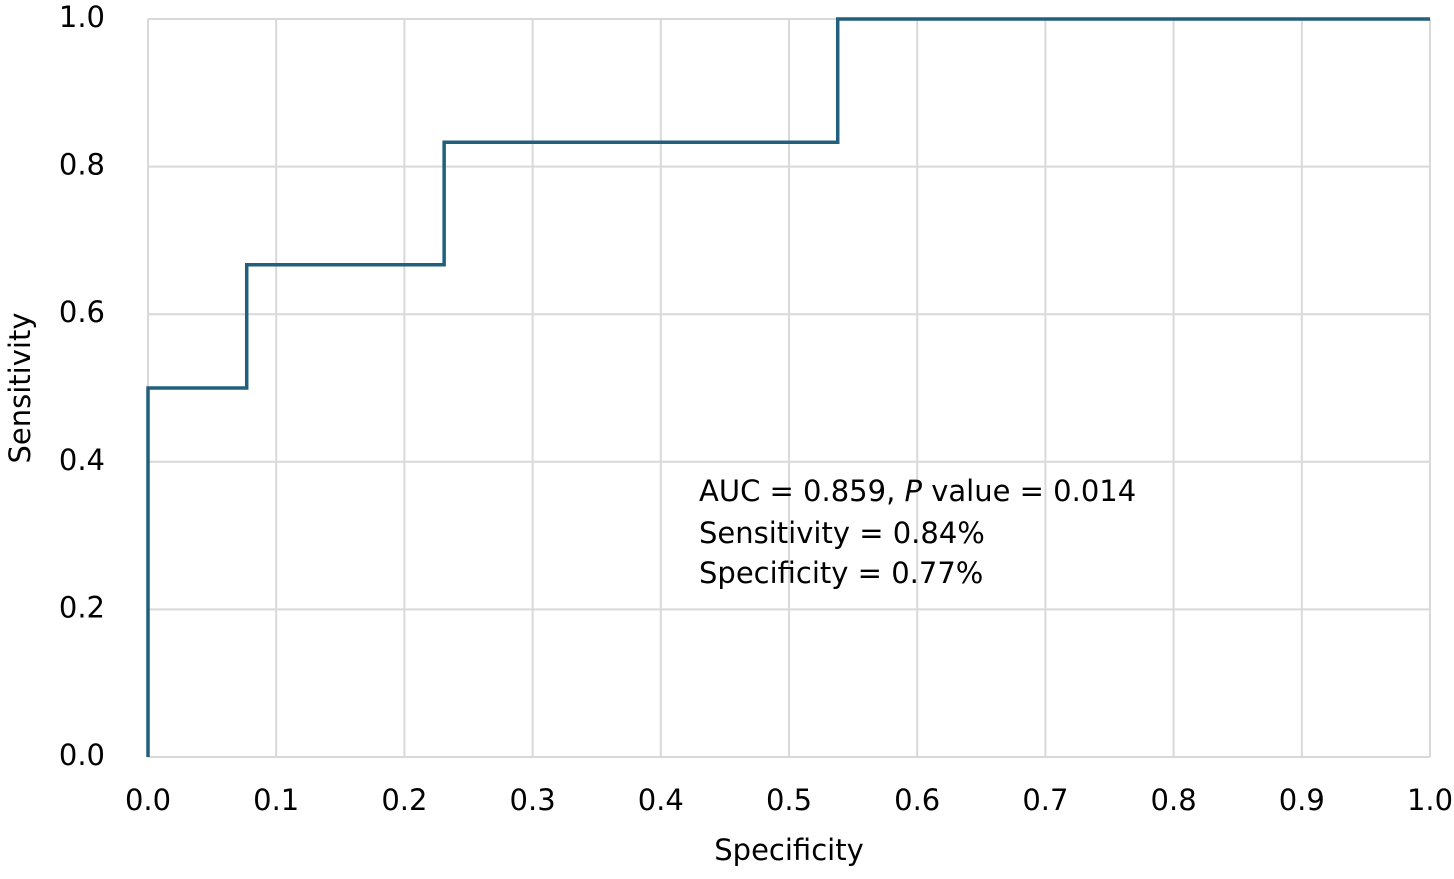  Describe the element at coordinates (82, 460) in the screenshot. I see `y-tick-label: 0.4` at that location.